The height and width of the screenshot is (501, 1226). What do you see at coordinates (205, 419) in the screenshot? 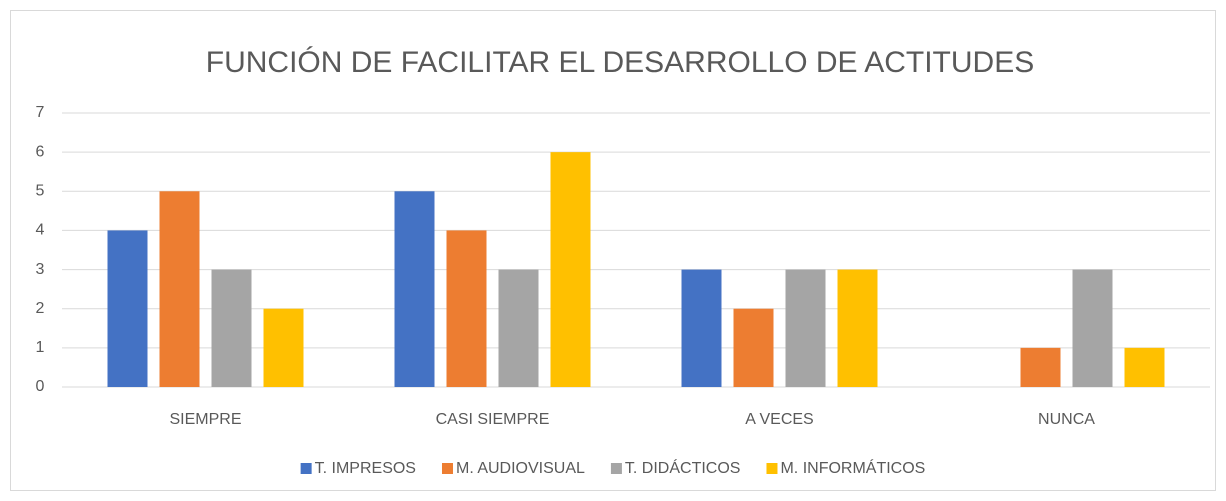
I see `x-tick-label: SIEMPRE` at bounding box center [205, 419].